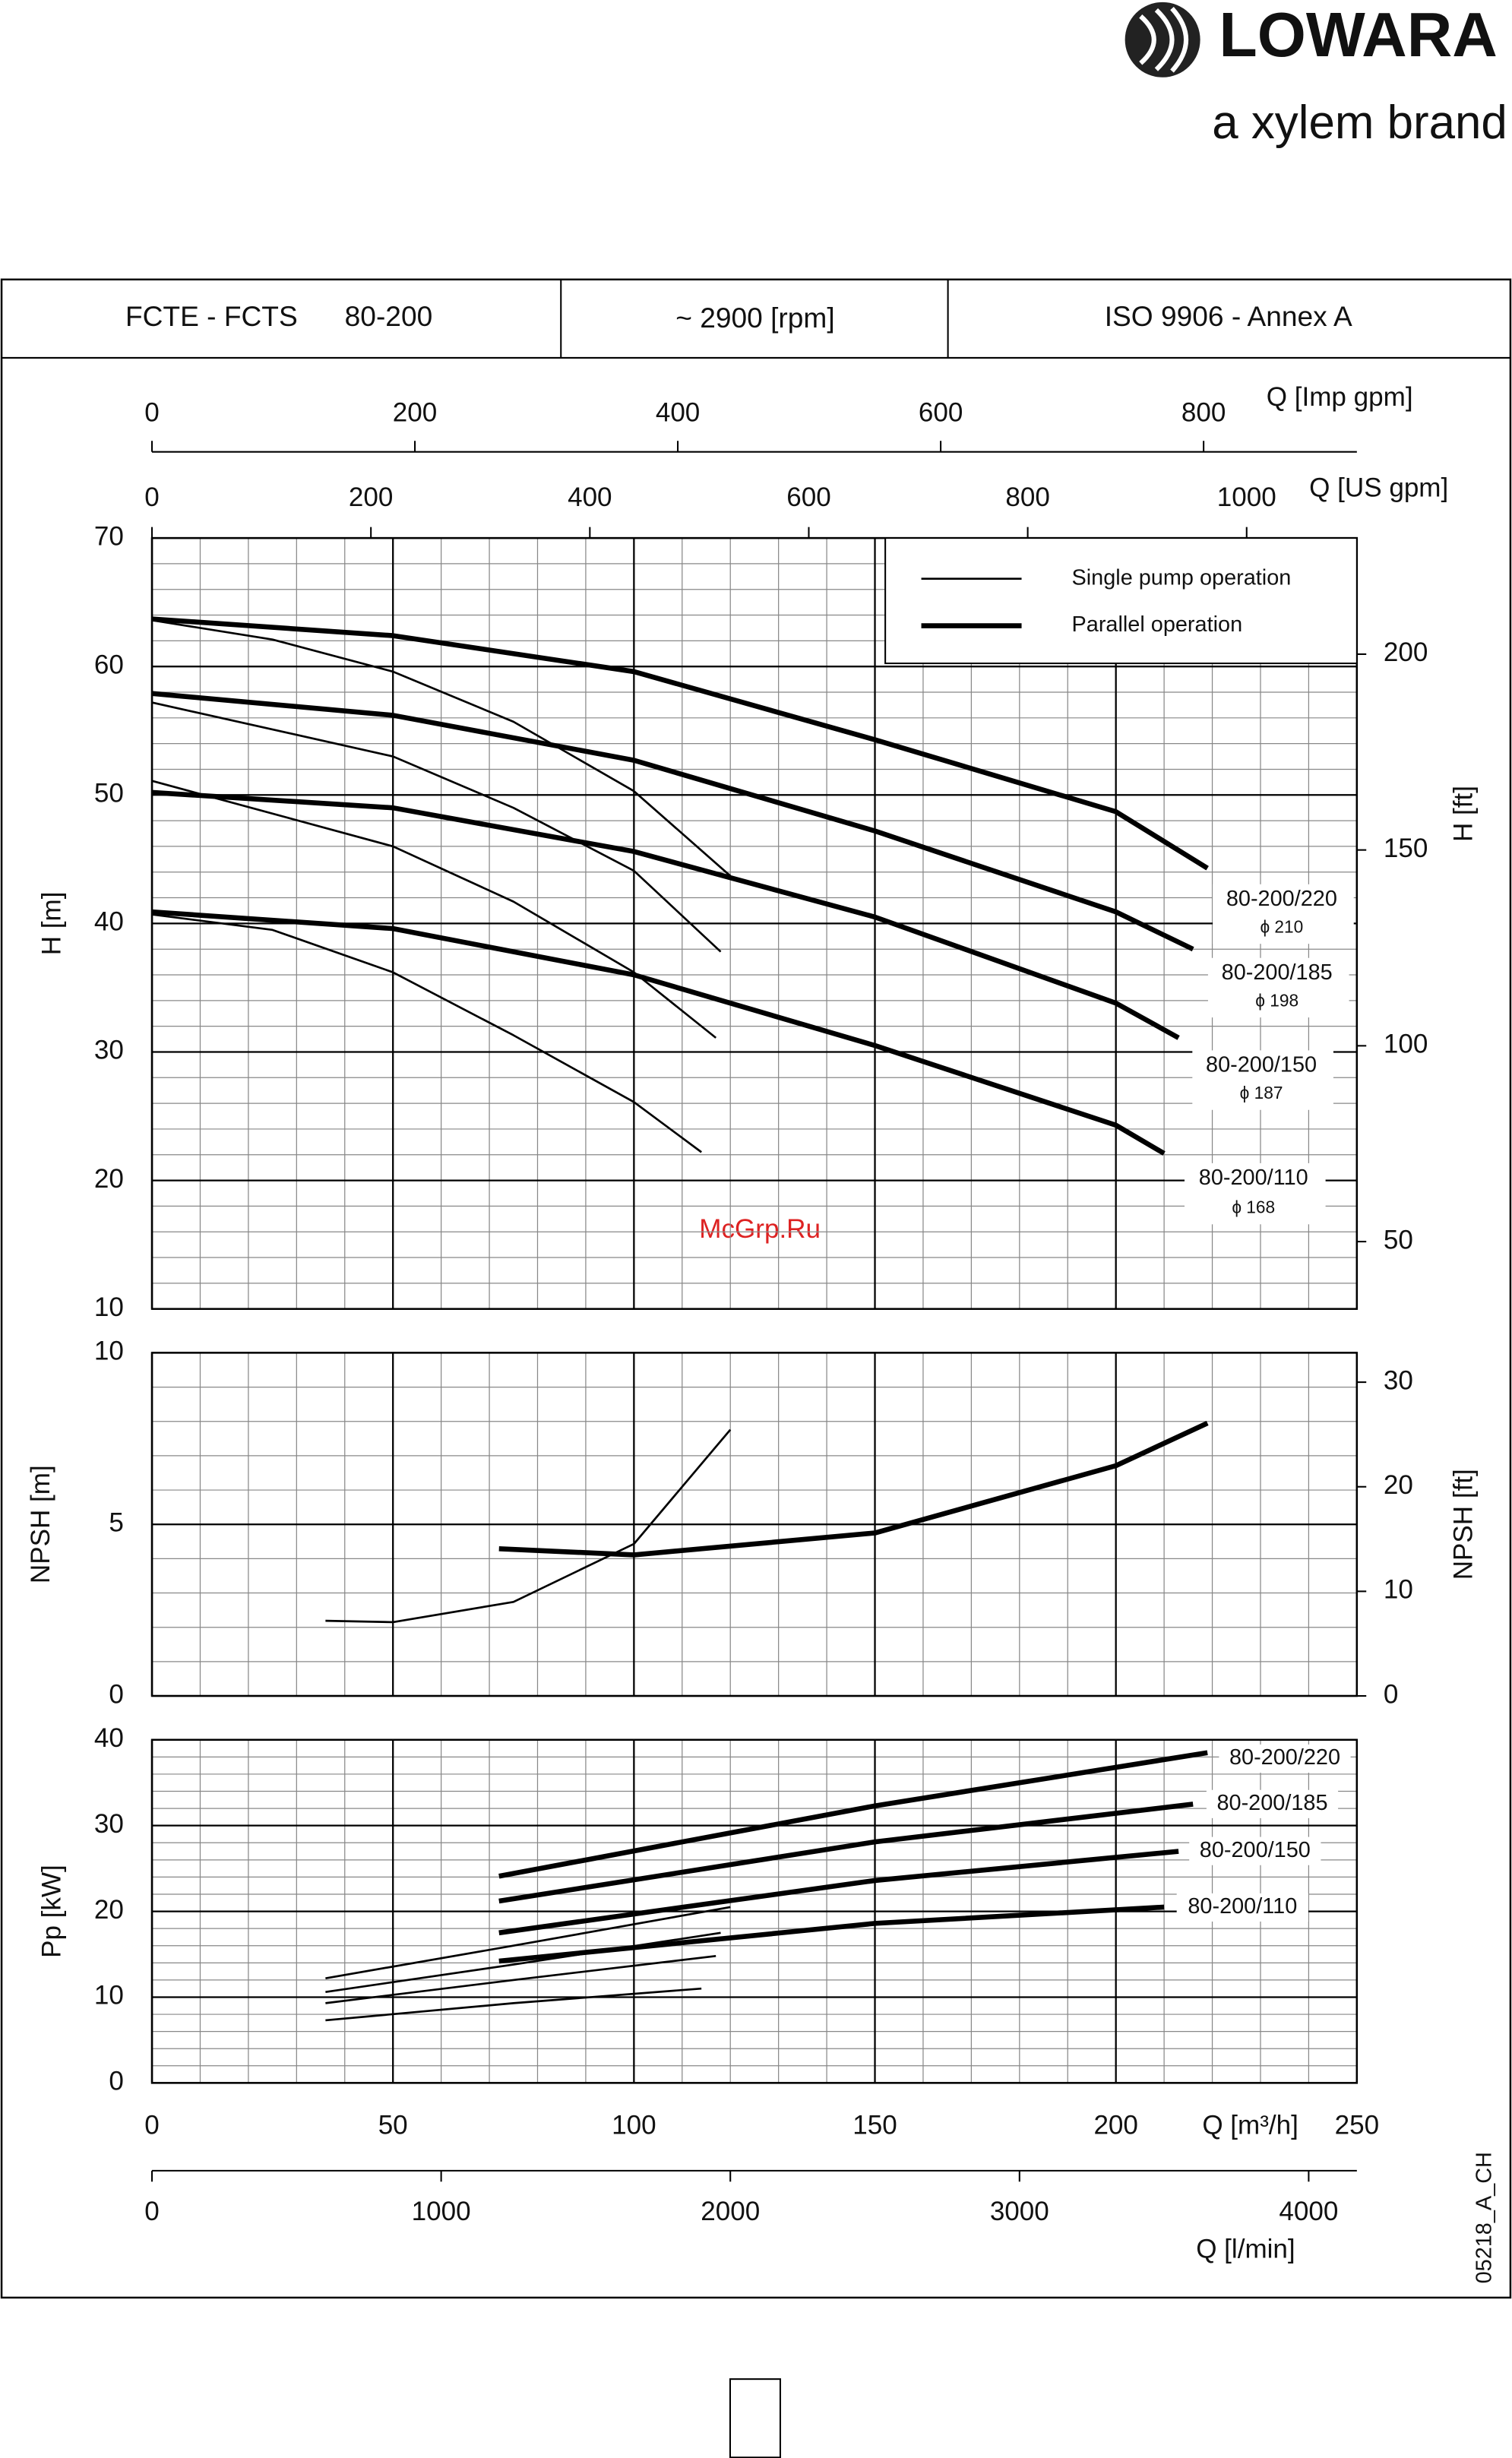 This screenshot has width=1512, height=2458. What do you see at coordinates (211, 316) in the screenshot?
I see `header-model: FCTE - FCTS` at bounding box center [211, 316].